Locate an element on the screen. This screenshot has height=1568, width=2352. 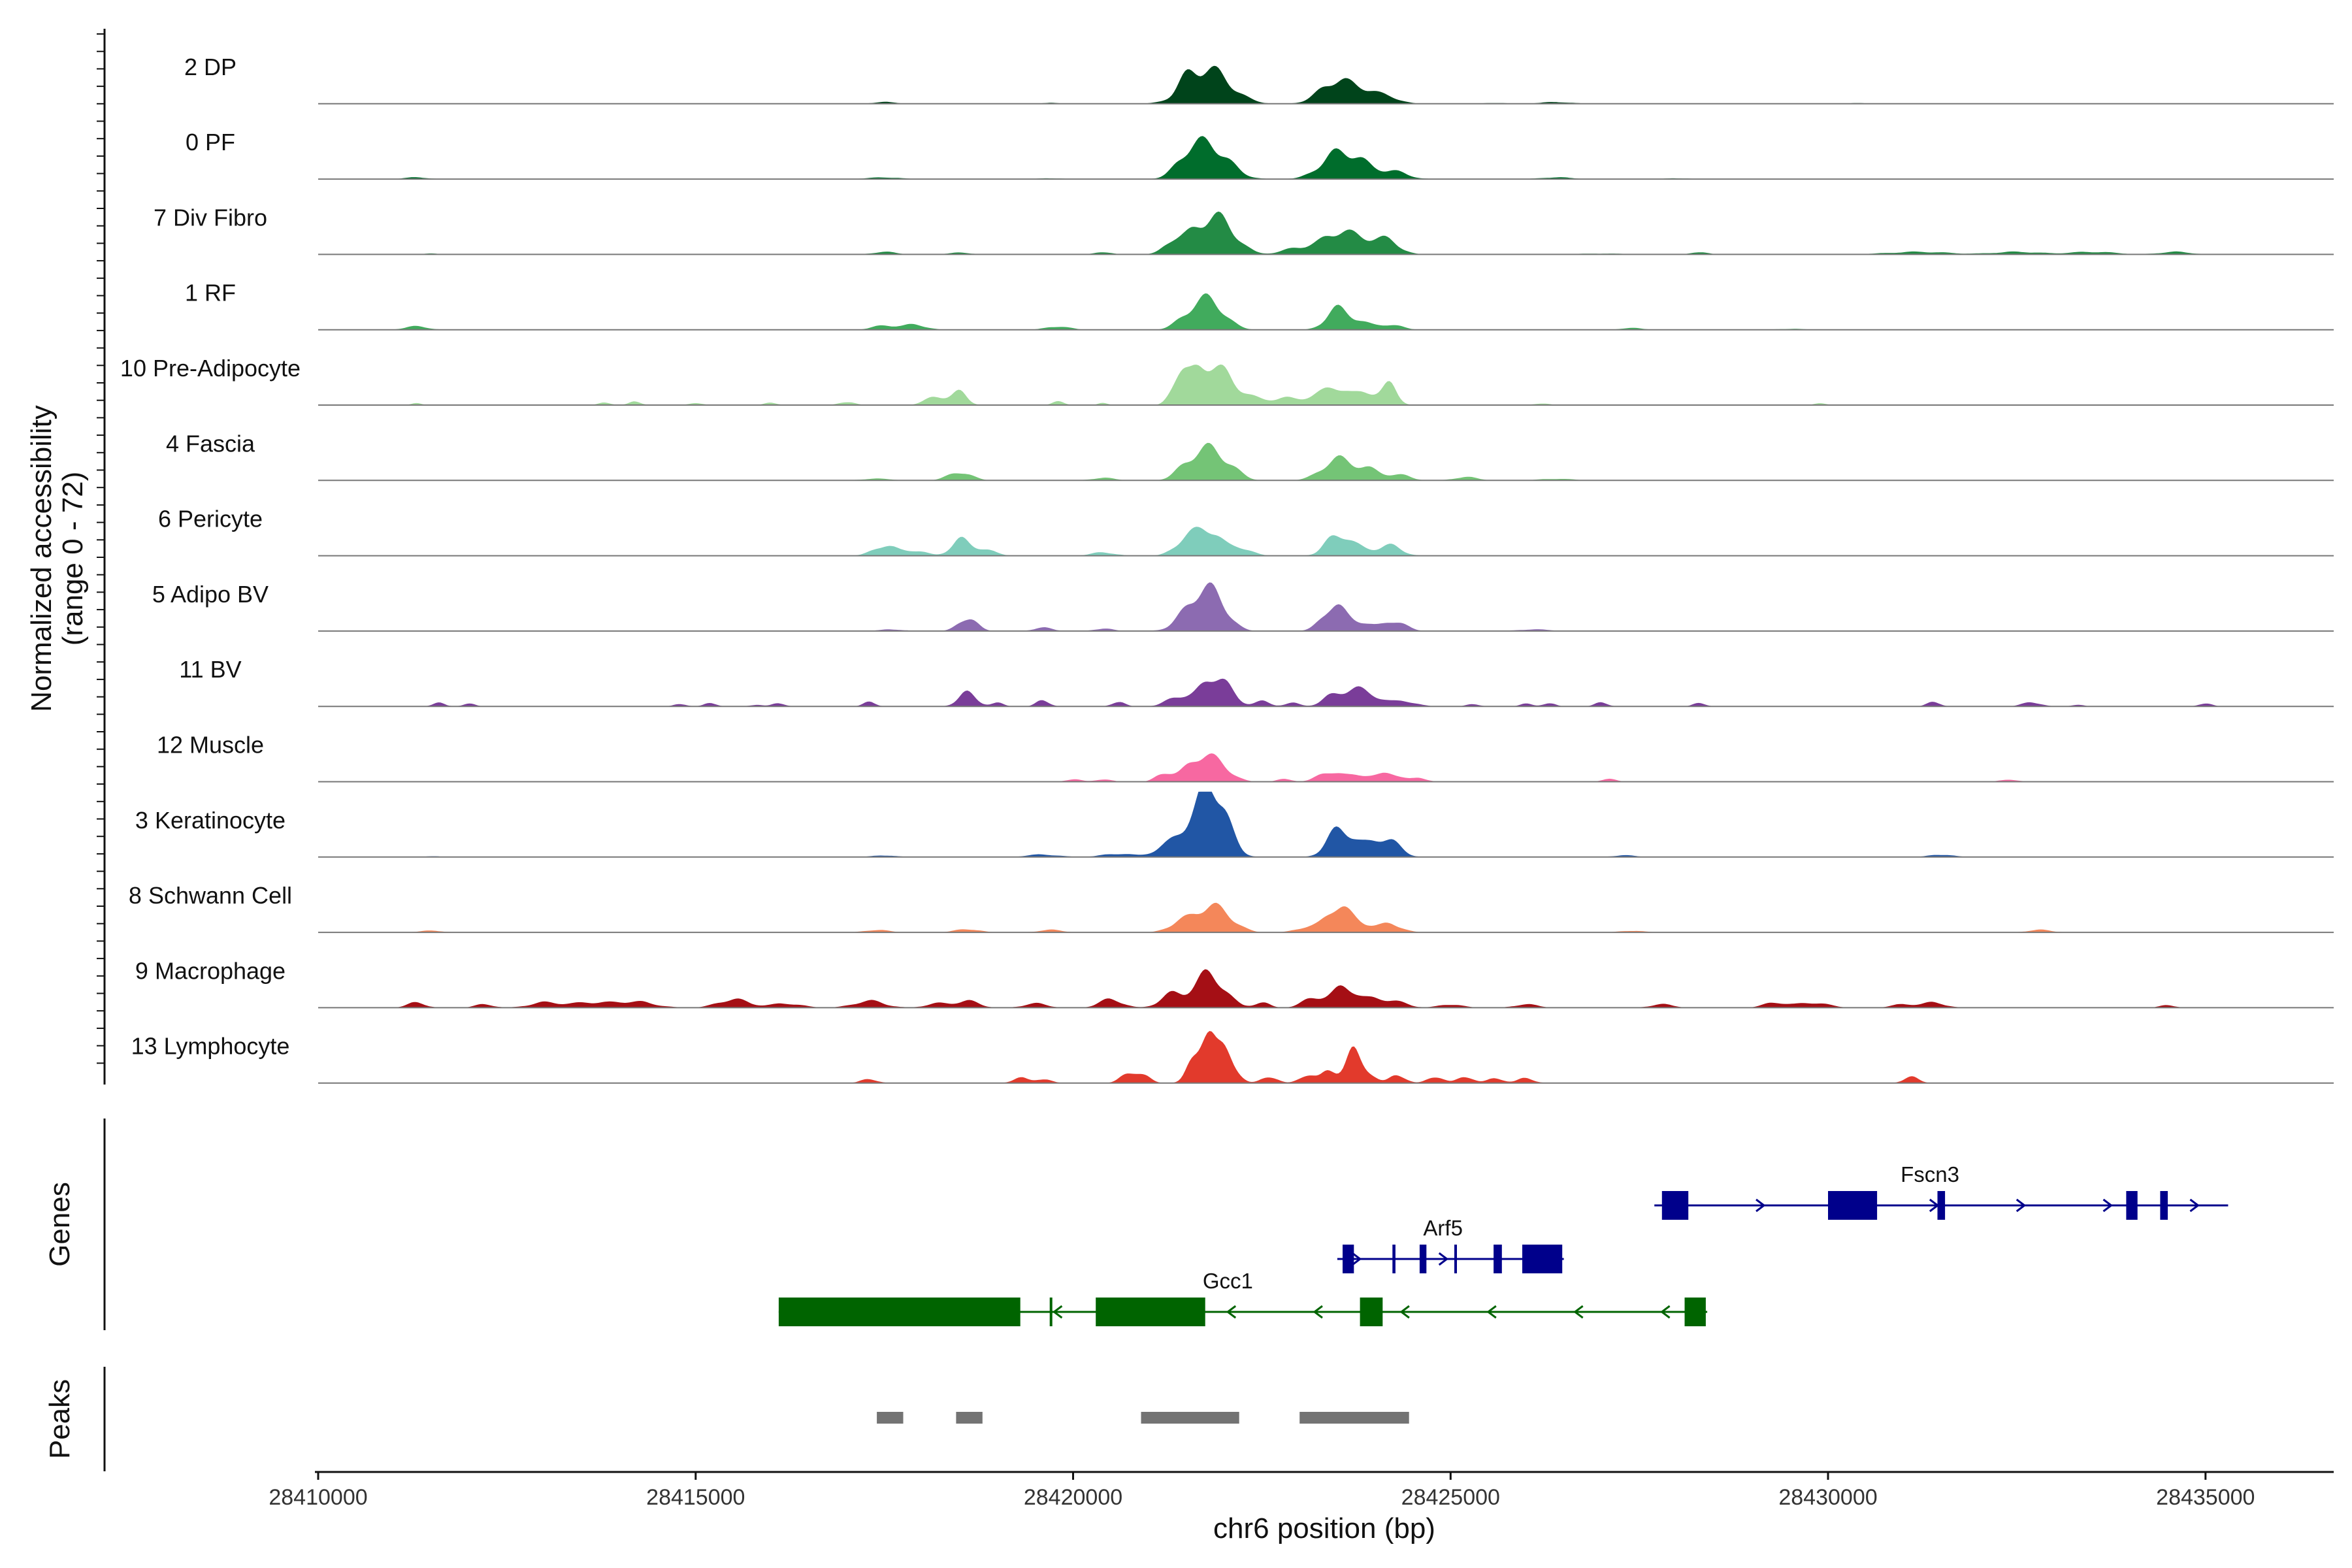
track-label: 0 PF is located at coordinates (210, 142).